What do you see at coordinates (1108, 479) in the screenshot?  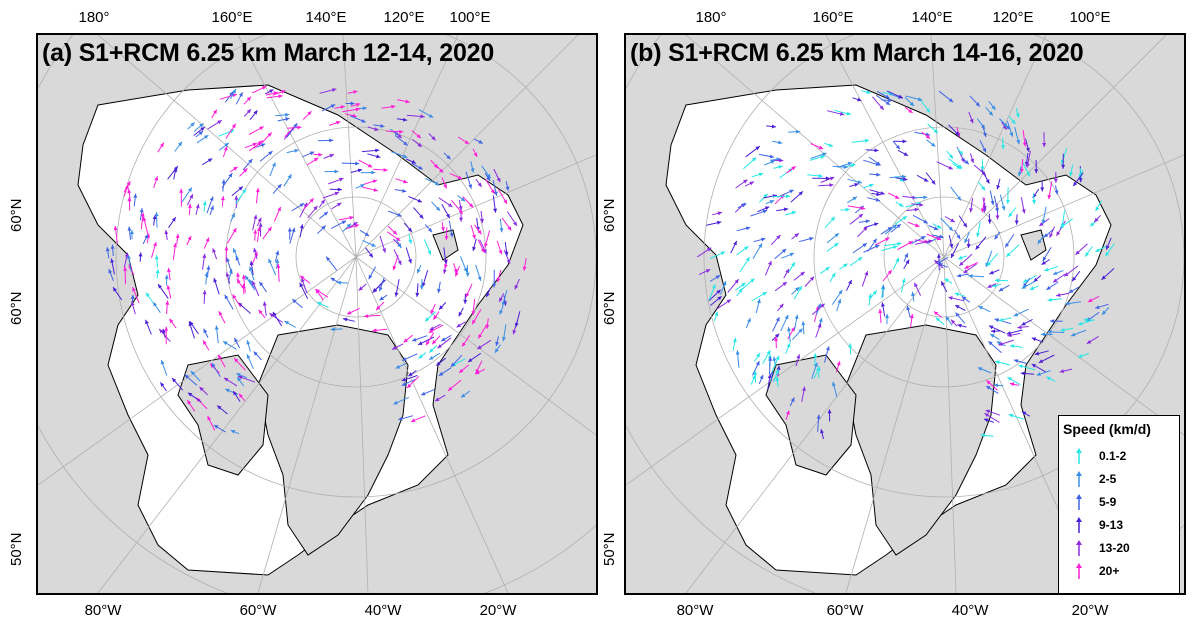 I see `legend-label: 2-5` at bounding box center [1108, 479].